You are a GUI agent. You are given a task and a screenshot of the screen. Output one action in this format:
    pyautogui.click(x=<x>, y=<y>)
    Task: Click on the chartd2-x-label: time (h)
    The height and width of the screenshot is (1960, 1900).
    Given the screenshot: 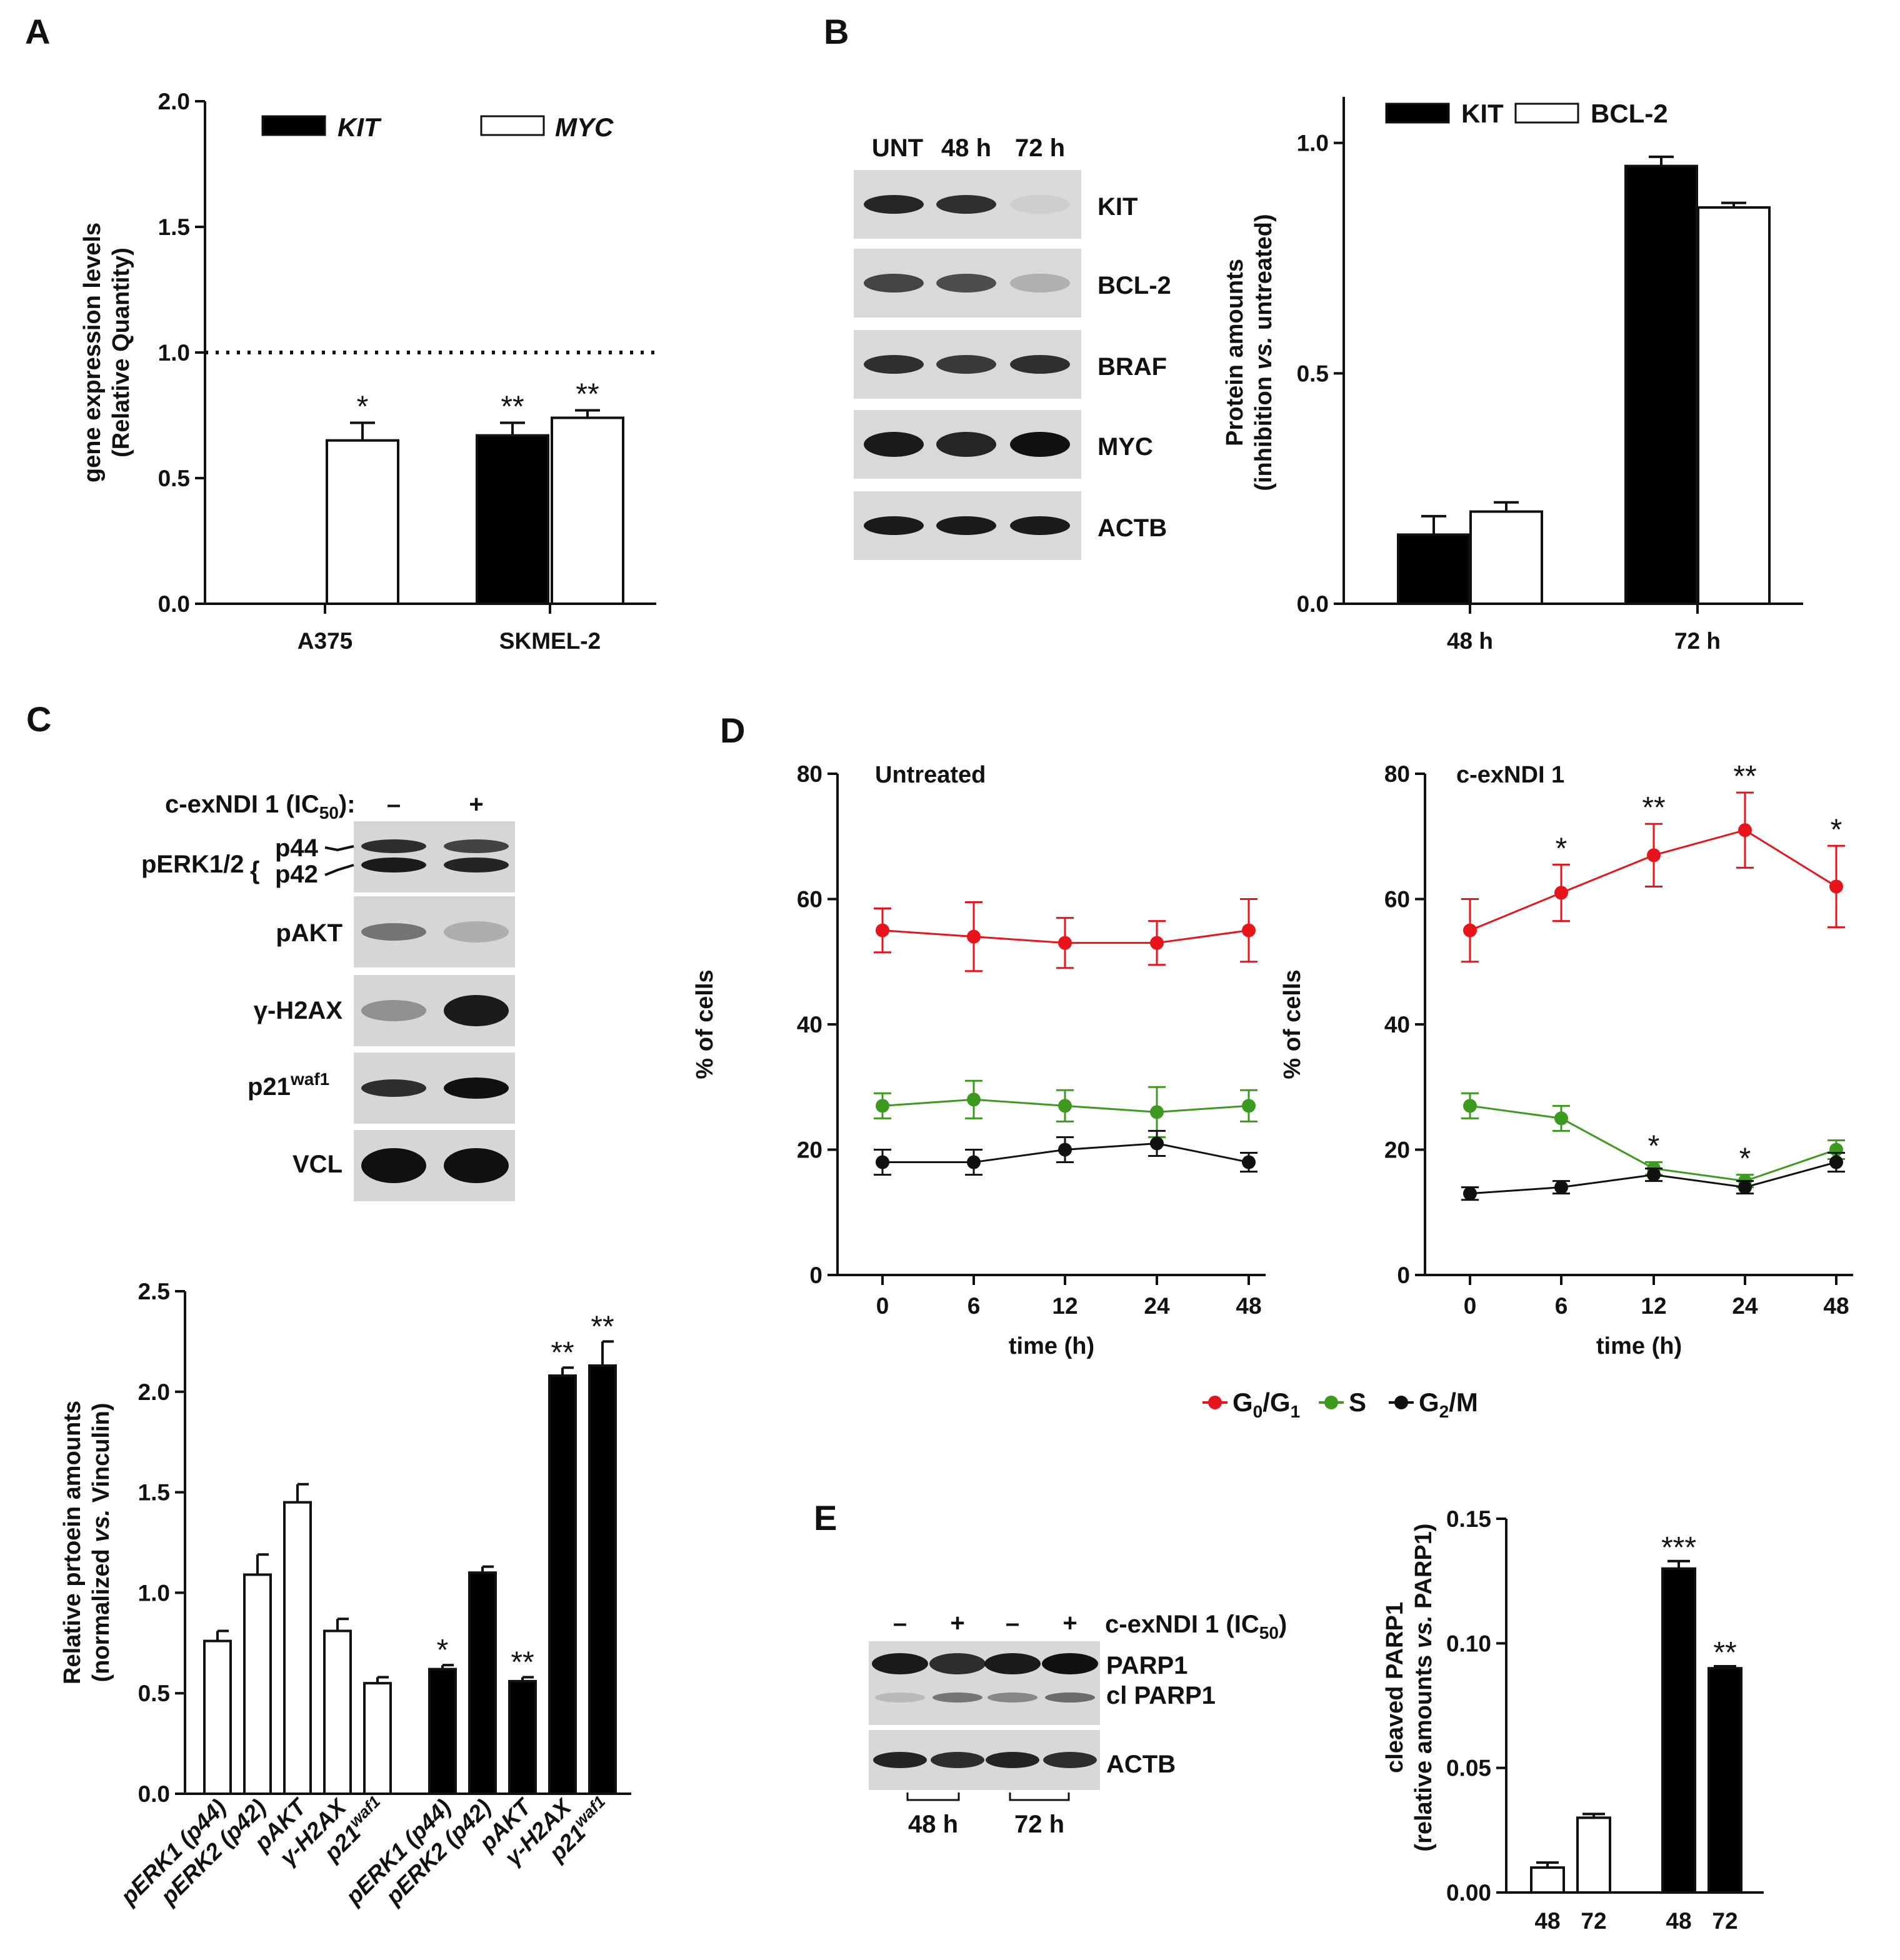 What is the action you would take?
    pyautogui.click(x=1639, y=1346)
    